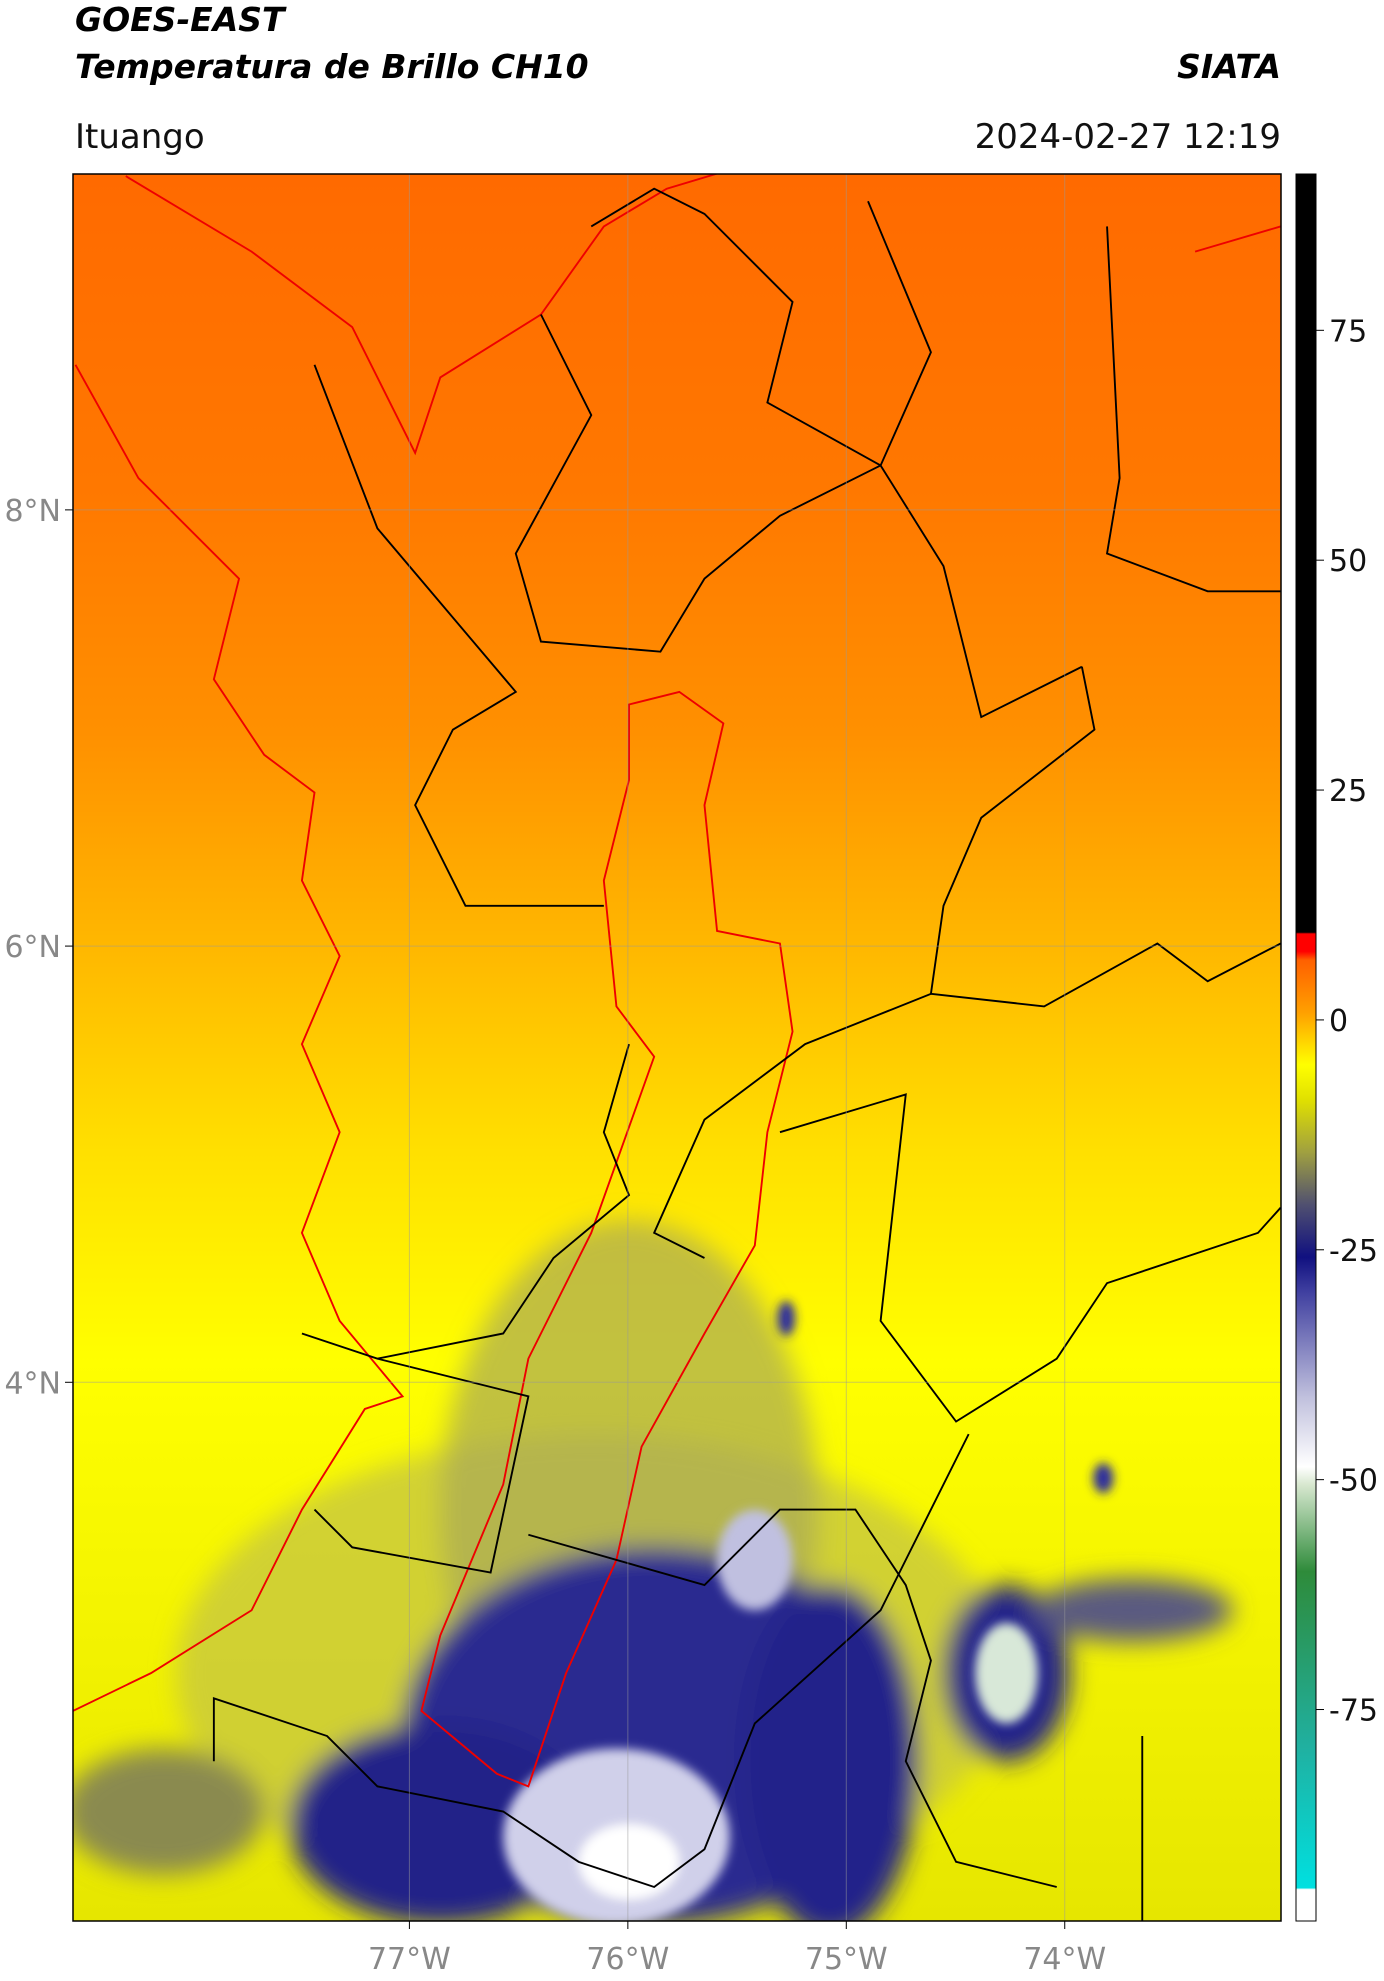 Image resolution: width=1384 pixels, height=1981 pixels. I want to click on colorbar-tick-label: -25, so click(1353, 1251).